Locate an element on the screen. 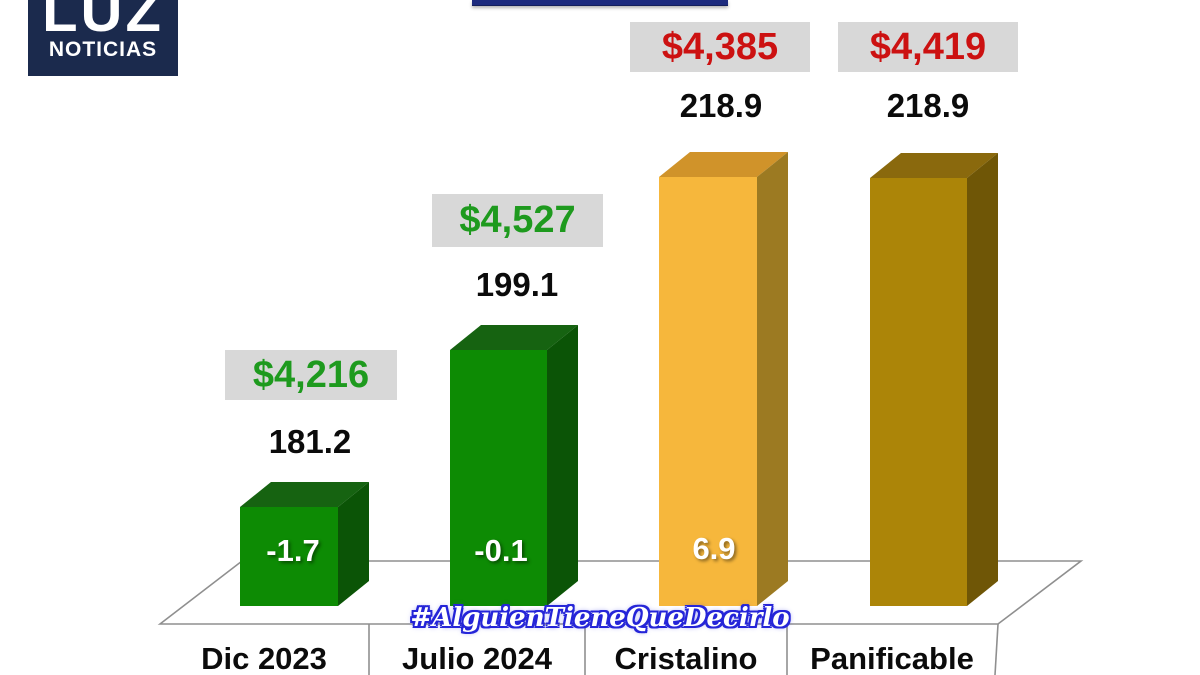 The width and height of the screenshot is (1200, 675). bar-cristalino is located at coordinates (723, 379).